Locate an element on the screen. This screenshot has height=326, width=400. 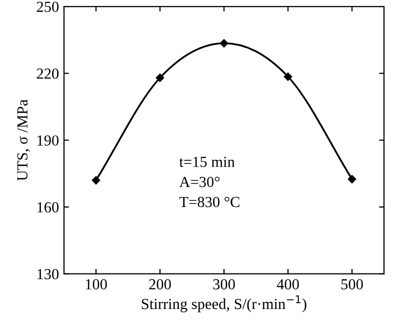
x-tick-label: 400 is located at coordinates (287, 284).